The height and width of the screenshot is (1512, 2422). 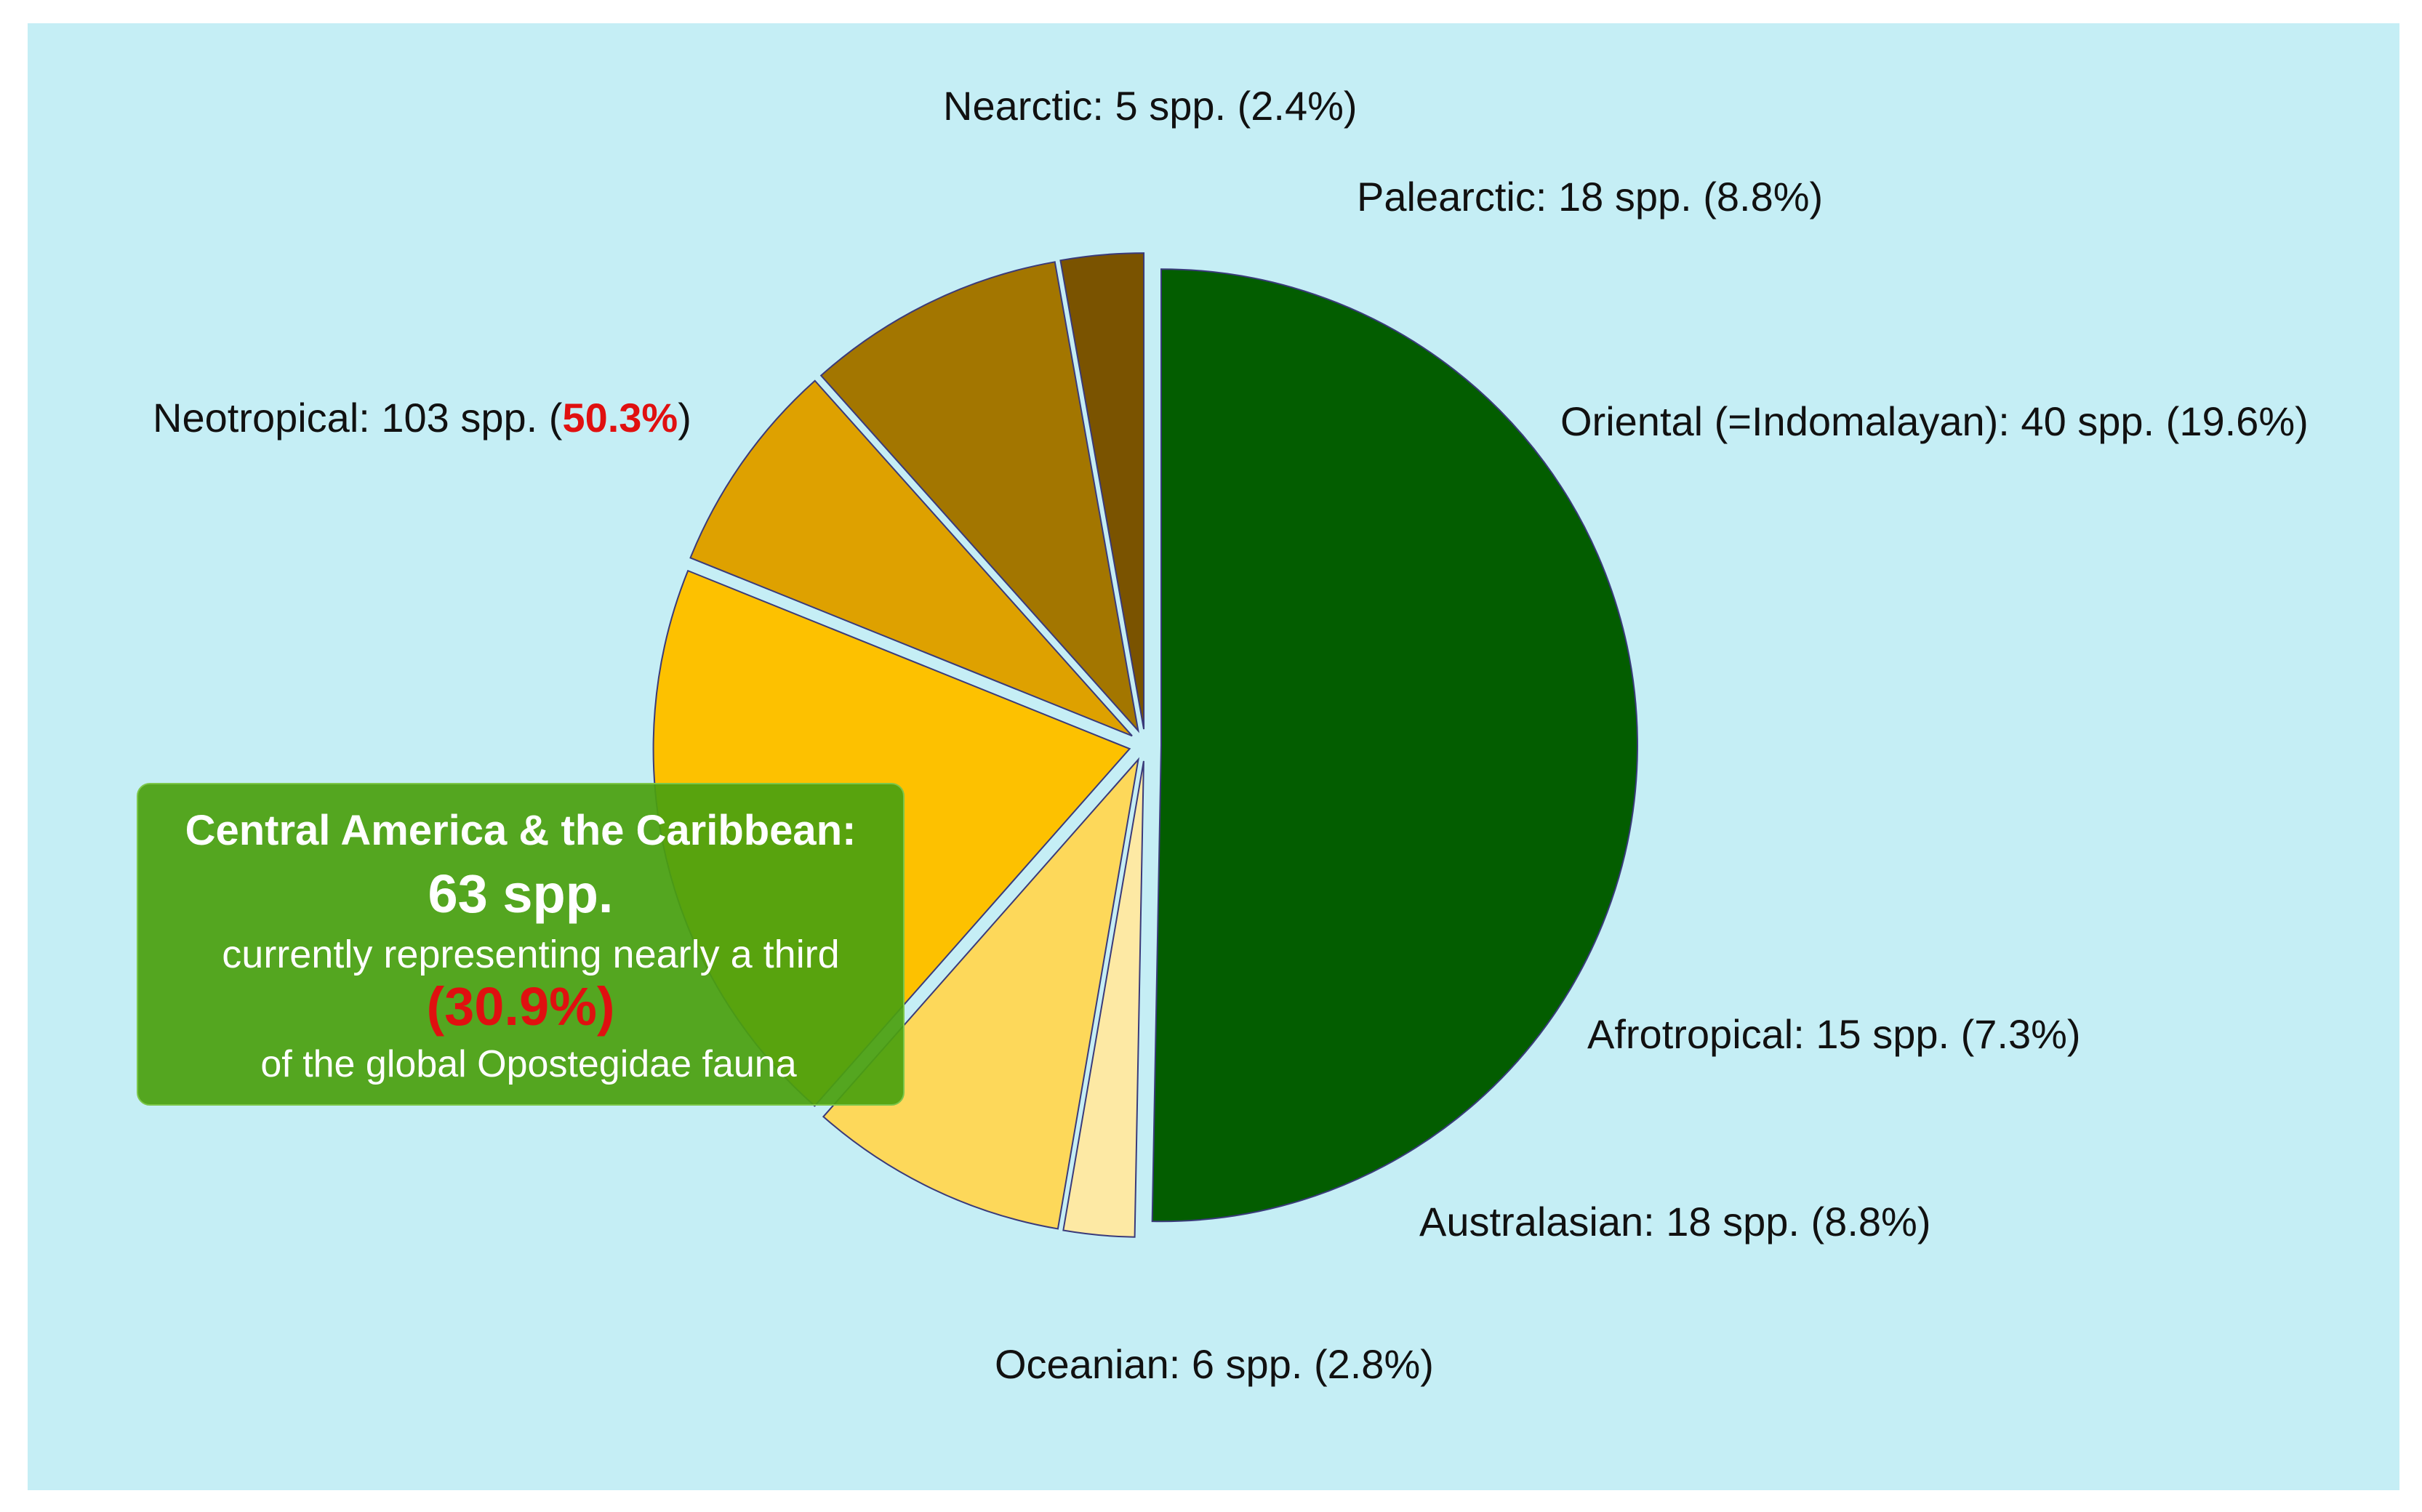 I want to click on label-neotropical: Neotropical: 103 spp. (50.3%), so click(x=422, y=418).